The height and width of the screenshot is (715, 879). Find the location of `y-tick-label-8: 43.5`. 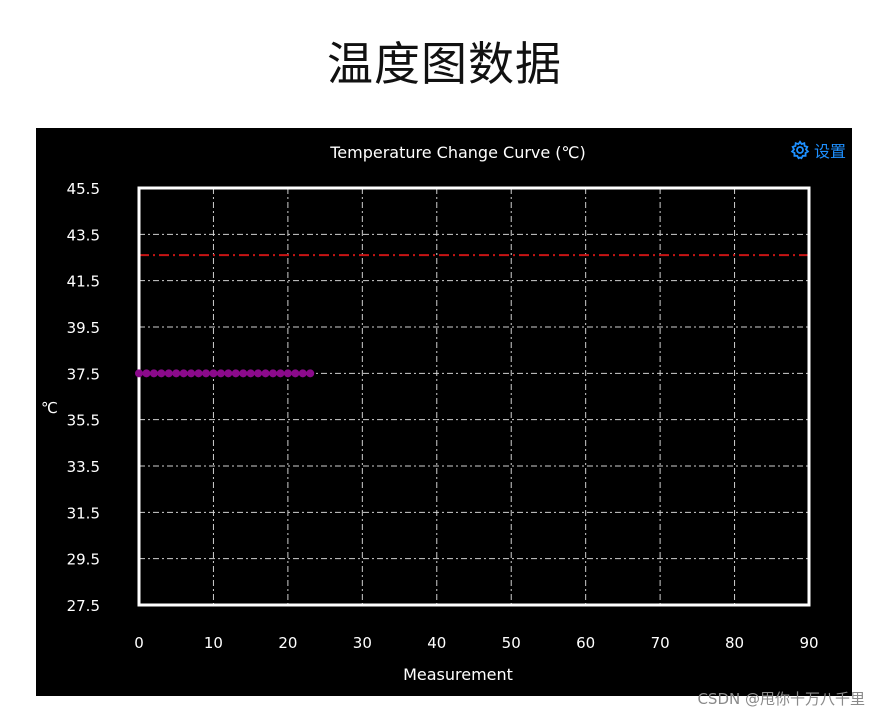

y-tick-label-8: 43.5 is located at coordinates (83, 235).